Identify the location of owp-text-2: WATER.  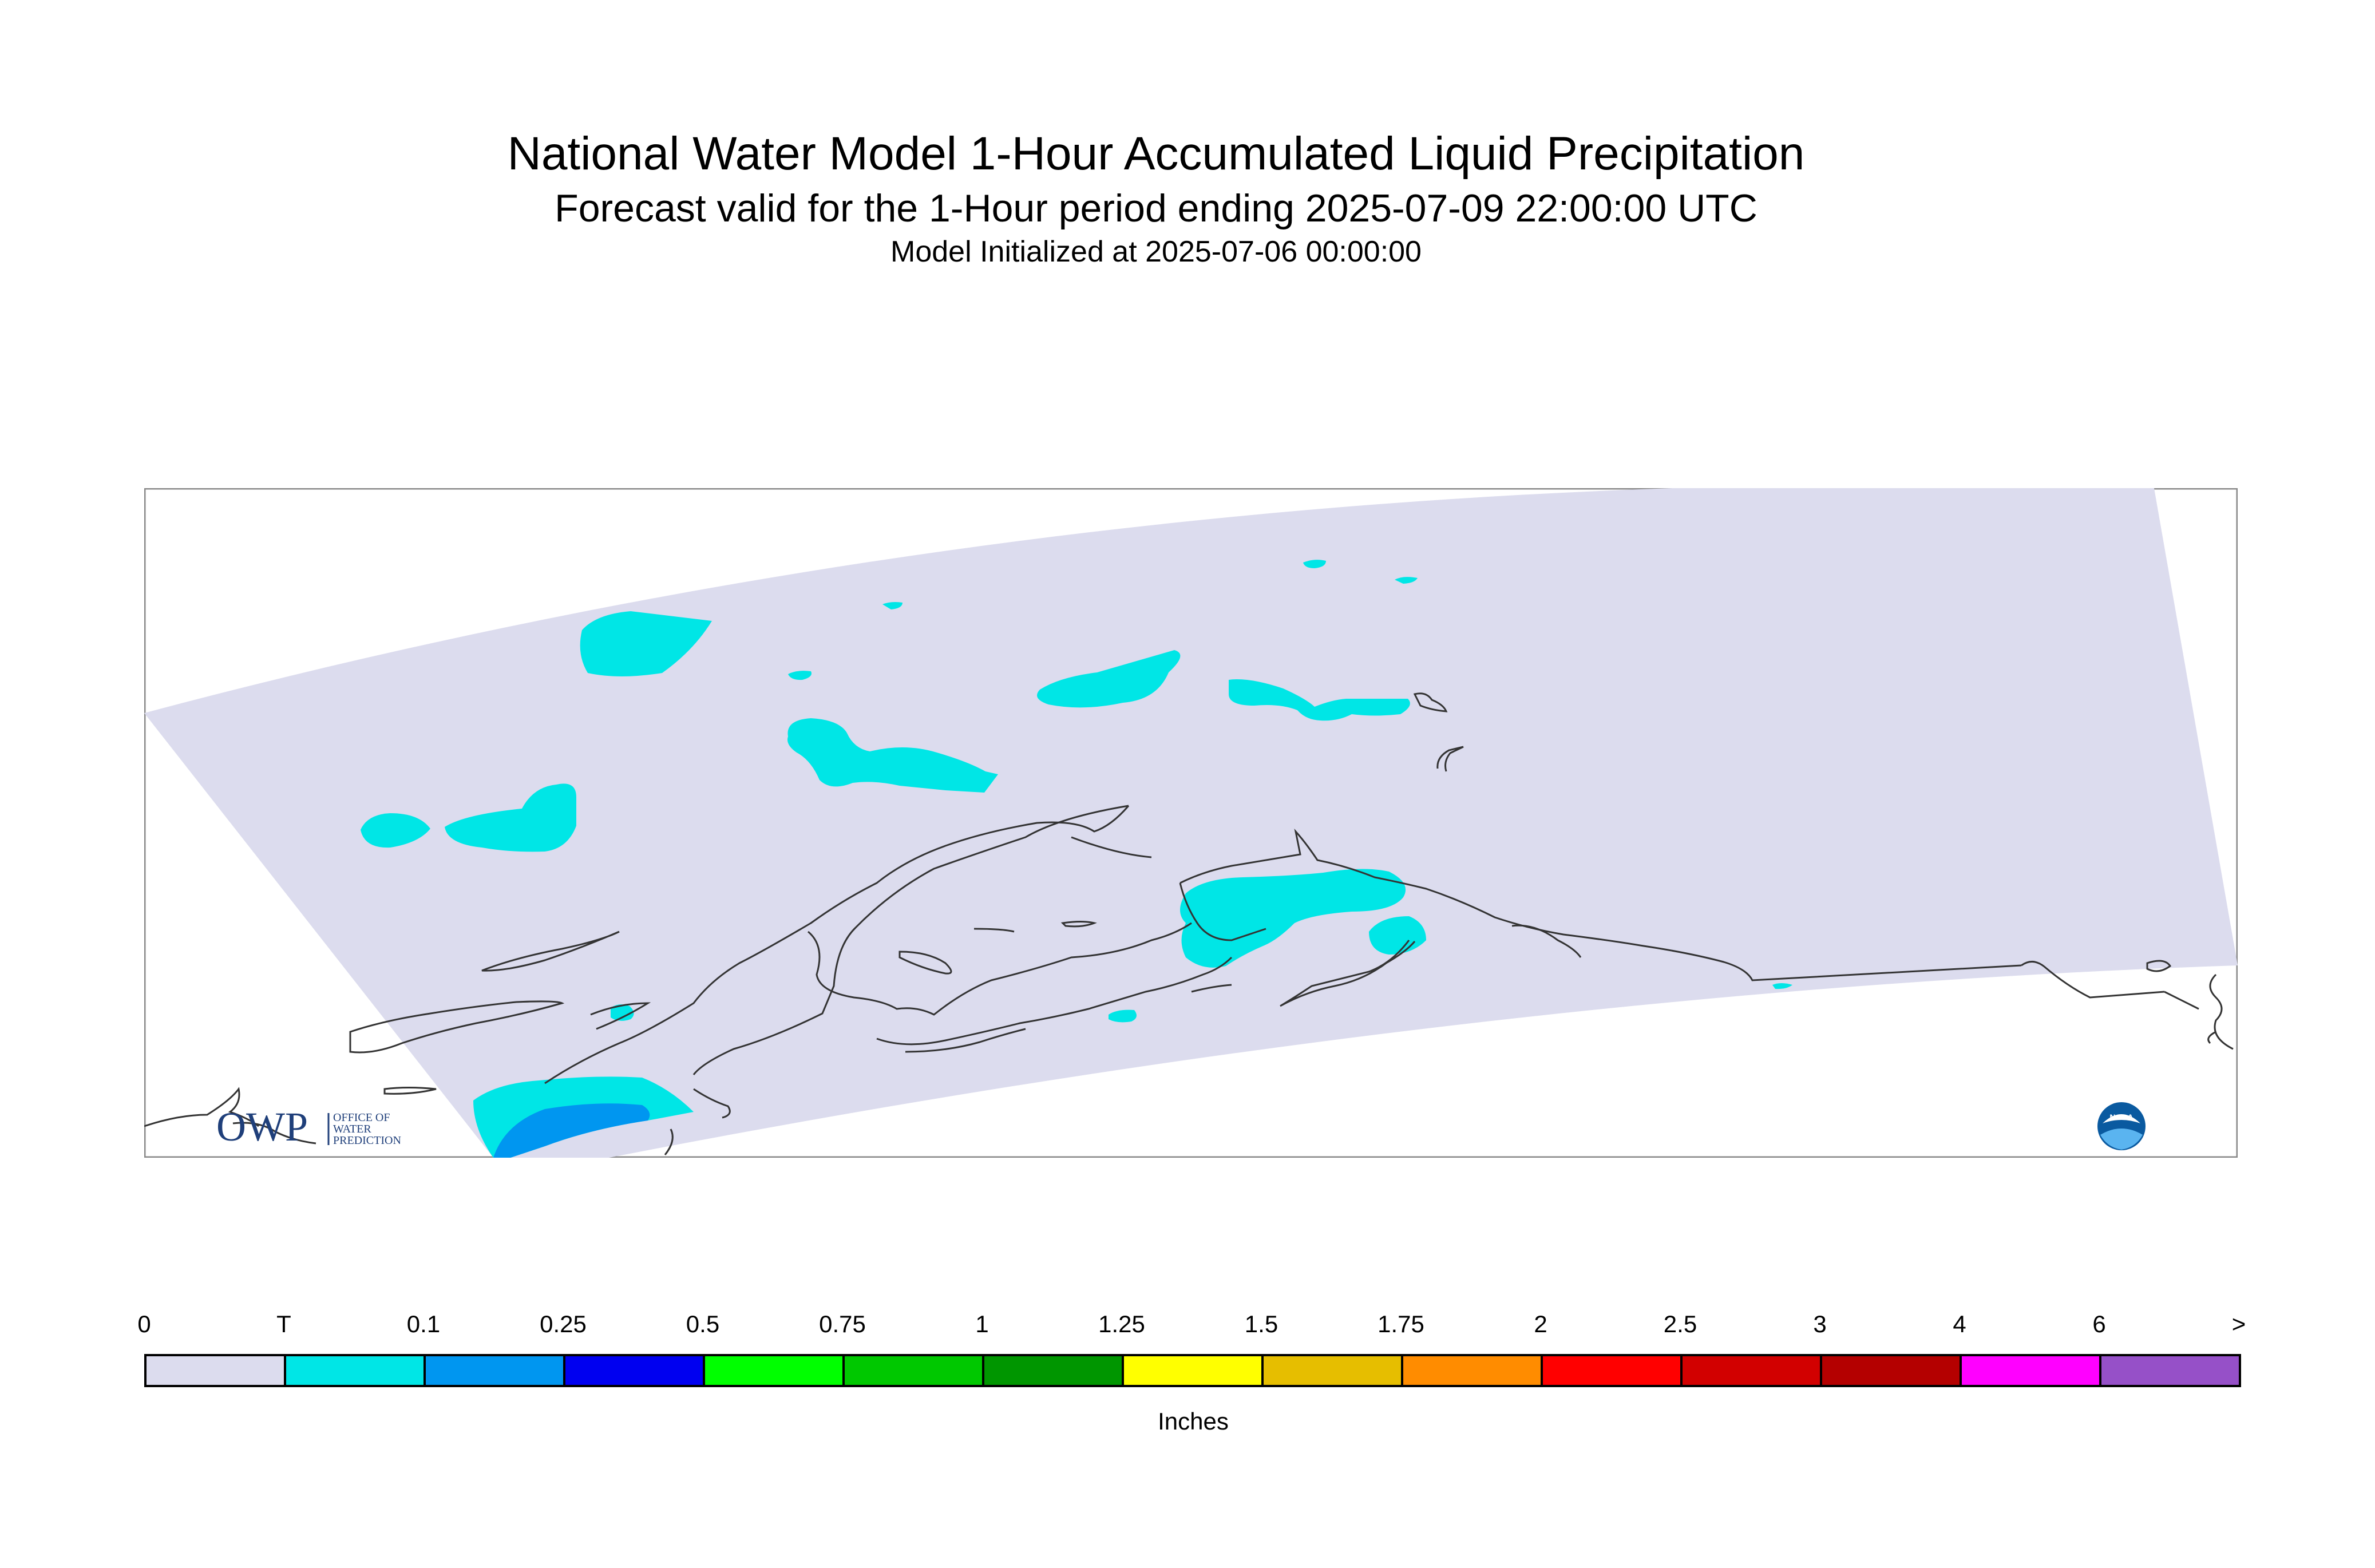
(352, 1129).